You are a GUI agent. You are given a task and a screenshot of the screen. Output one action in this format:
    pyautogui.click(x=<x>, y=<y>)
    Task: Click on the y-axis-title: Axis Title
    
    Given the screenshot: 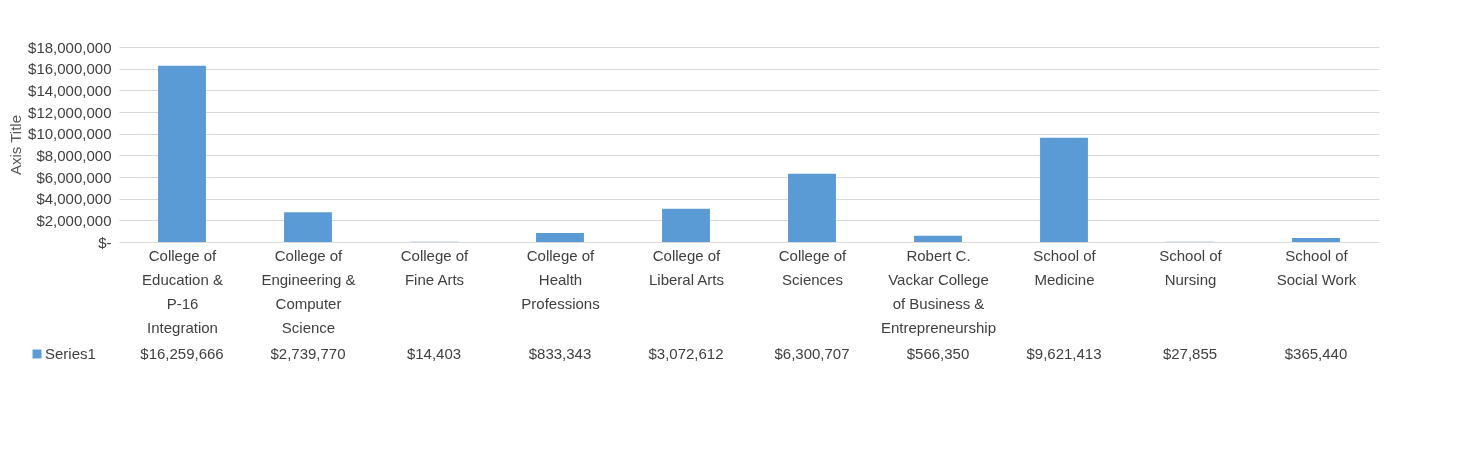 What is the action you would take?
    pyautogui.click(x=16, y=145)
    